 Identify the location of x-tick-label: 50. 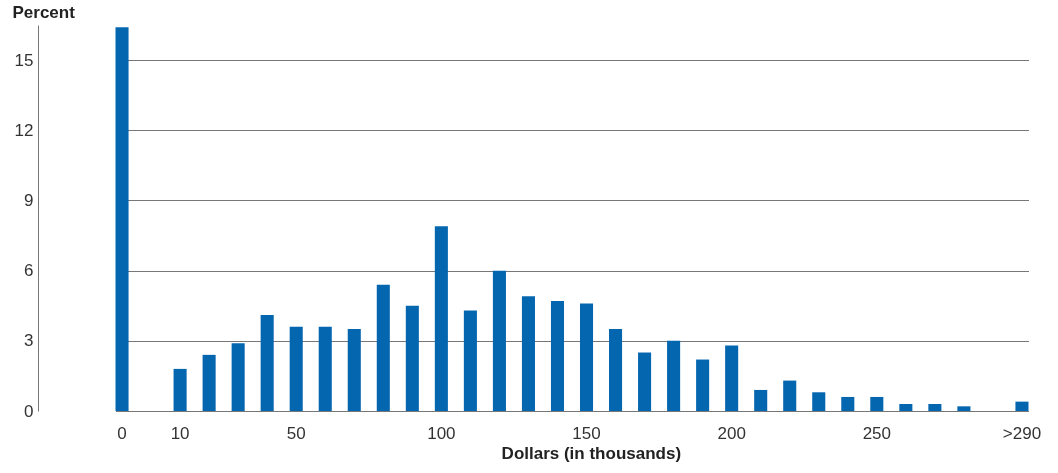
(296, 433).